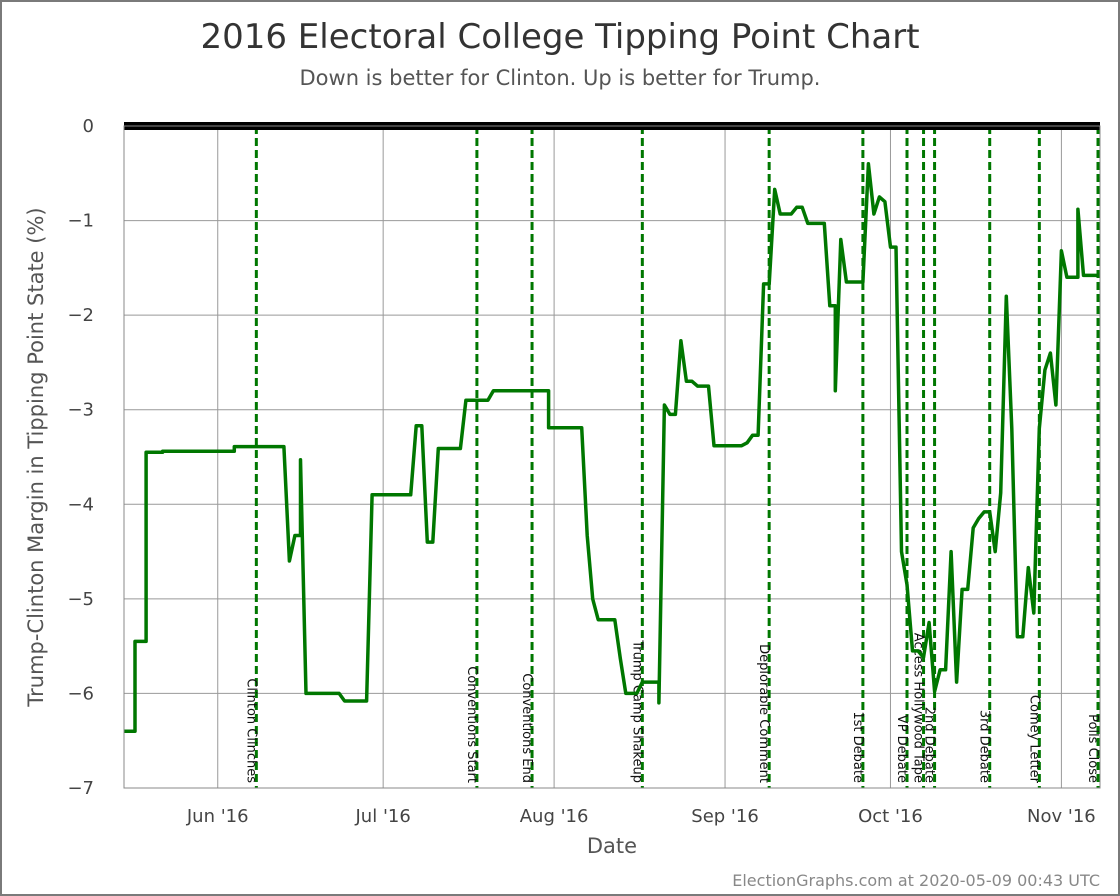 The height and width of the screenshot is (896, 1120). I want to click on y-tick-label: −7, so click(80, 788).